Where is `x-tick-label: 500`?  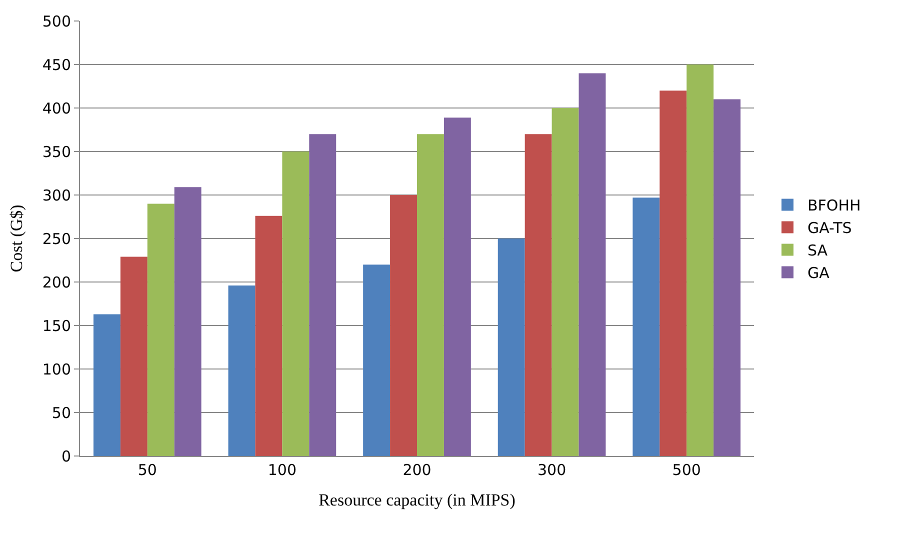
x-tick-label: 500 is located at coordinates (686, 470).